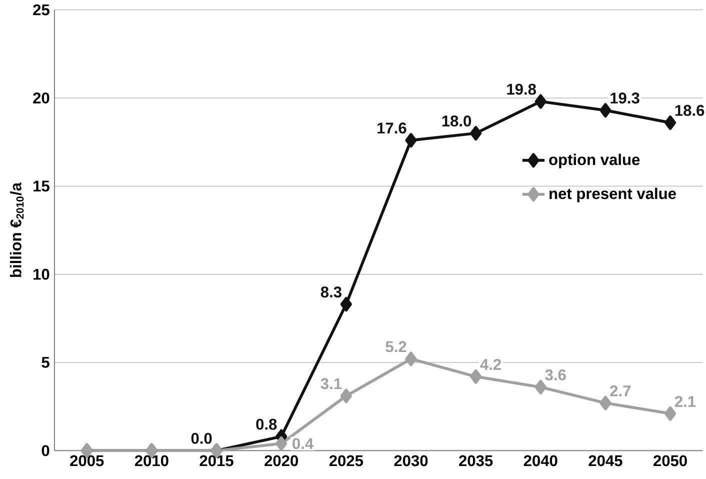 Image resolution: width=706 pixels, height=479 pixels. Describe the element at coordinates (17, 229) in the screenshot. I see `y-axis-title: billion €$_{2010}$/a` at that location.